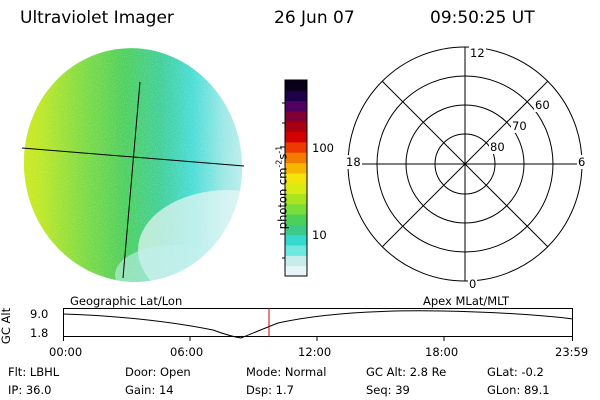  What do you see at coordinates (34, 372) in the screenshot?
I see `info-filter: Flt: LBHL` at bounding box center [34, 372].